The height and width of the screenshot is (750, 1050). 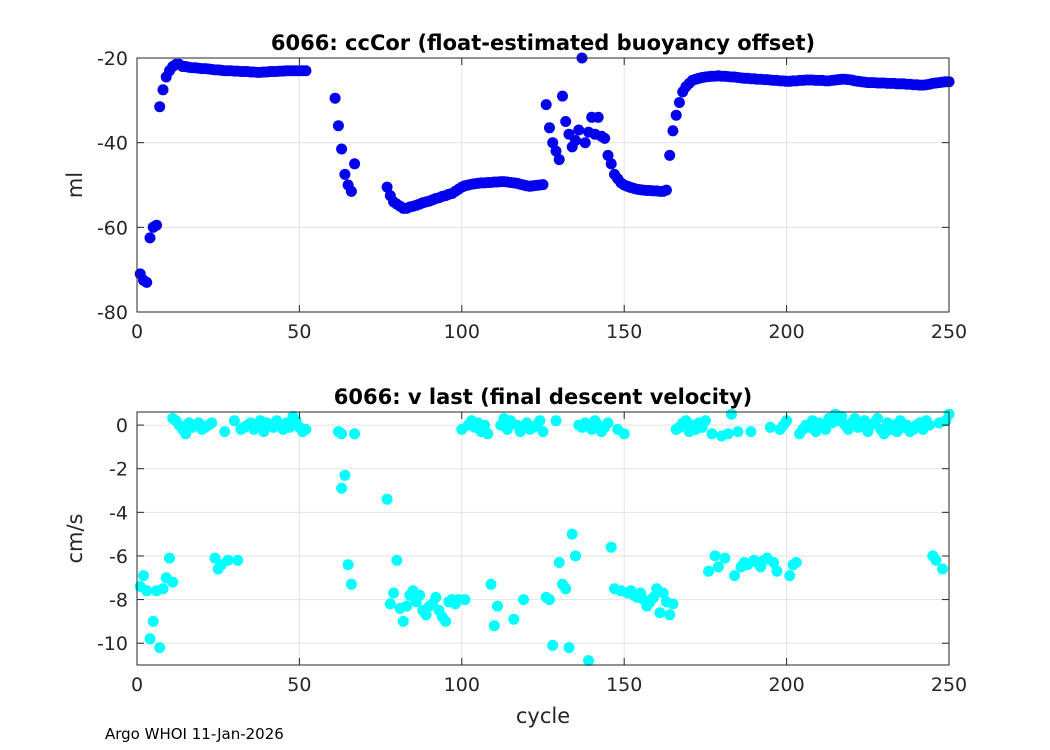 I want to click on y-tick-label: -4, so click(x=118, y=513).